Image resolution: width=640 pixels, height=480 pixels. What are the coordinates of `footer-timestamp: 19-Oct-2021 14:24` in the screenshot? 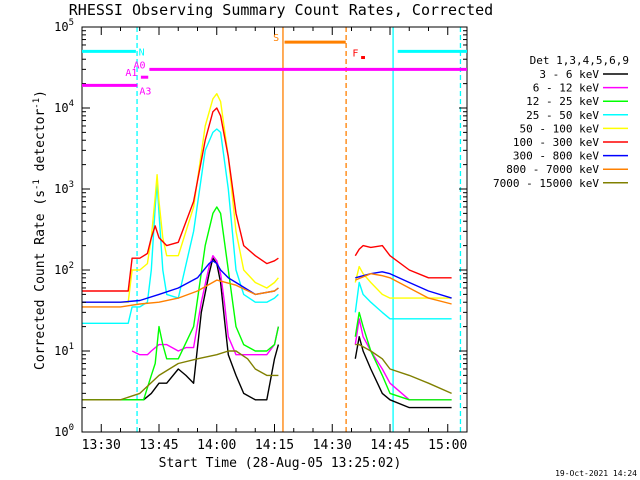 It's located at (596, 473).